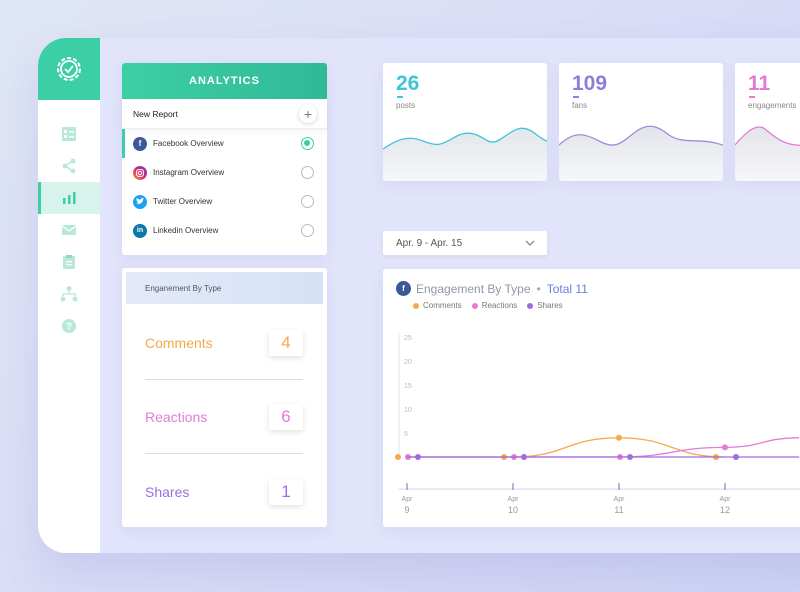  I want to click on hierarchy-icon, so click(69, 294).